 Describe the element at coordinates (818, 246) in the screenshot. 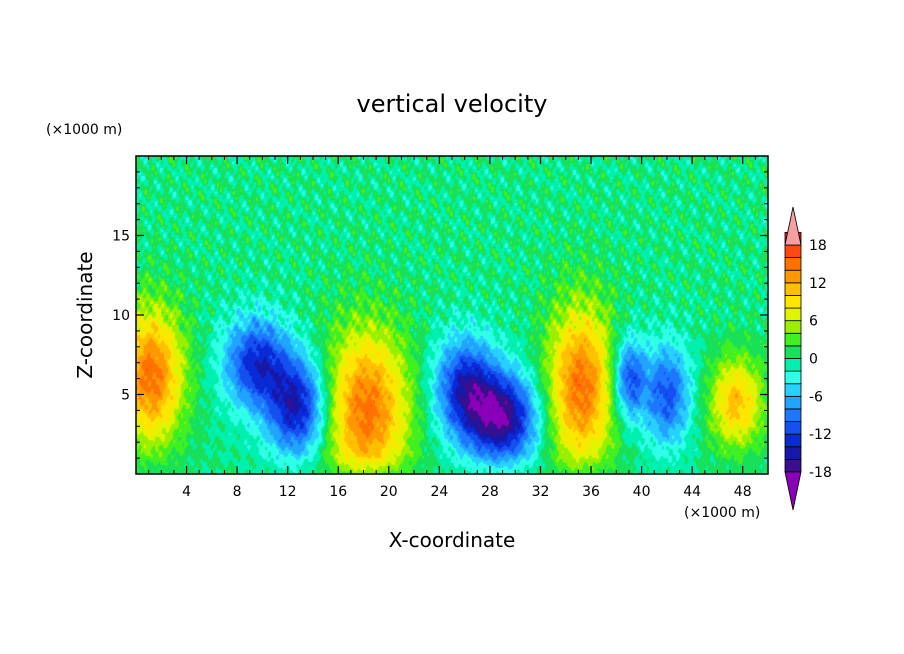

I see `colorbar-tick-label: 18` at that location.